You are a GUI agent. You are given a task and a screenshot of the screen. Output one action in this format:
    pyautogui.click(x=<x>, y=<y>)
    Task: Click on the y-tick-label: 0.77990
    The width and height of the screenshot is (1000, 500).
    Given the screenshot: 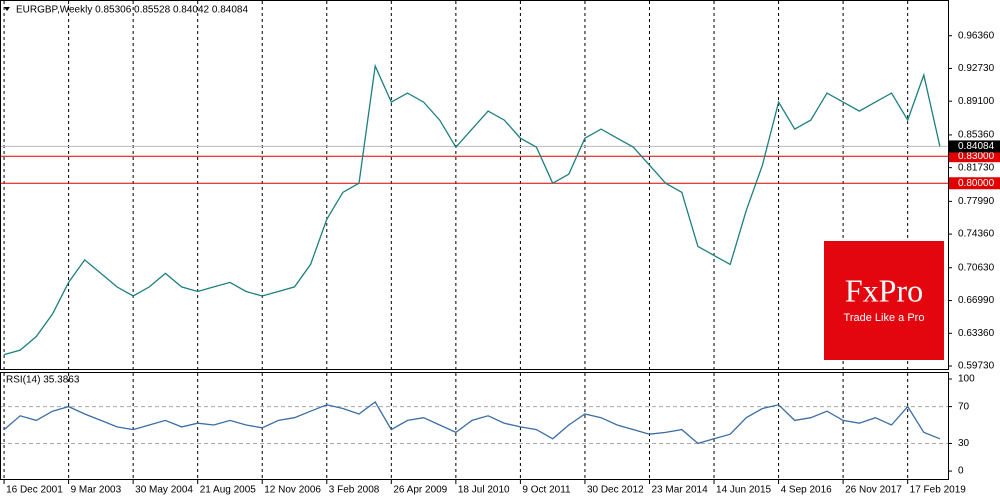 What is the action you would take?
    pyautogui.click(x=976, y=201)
    